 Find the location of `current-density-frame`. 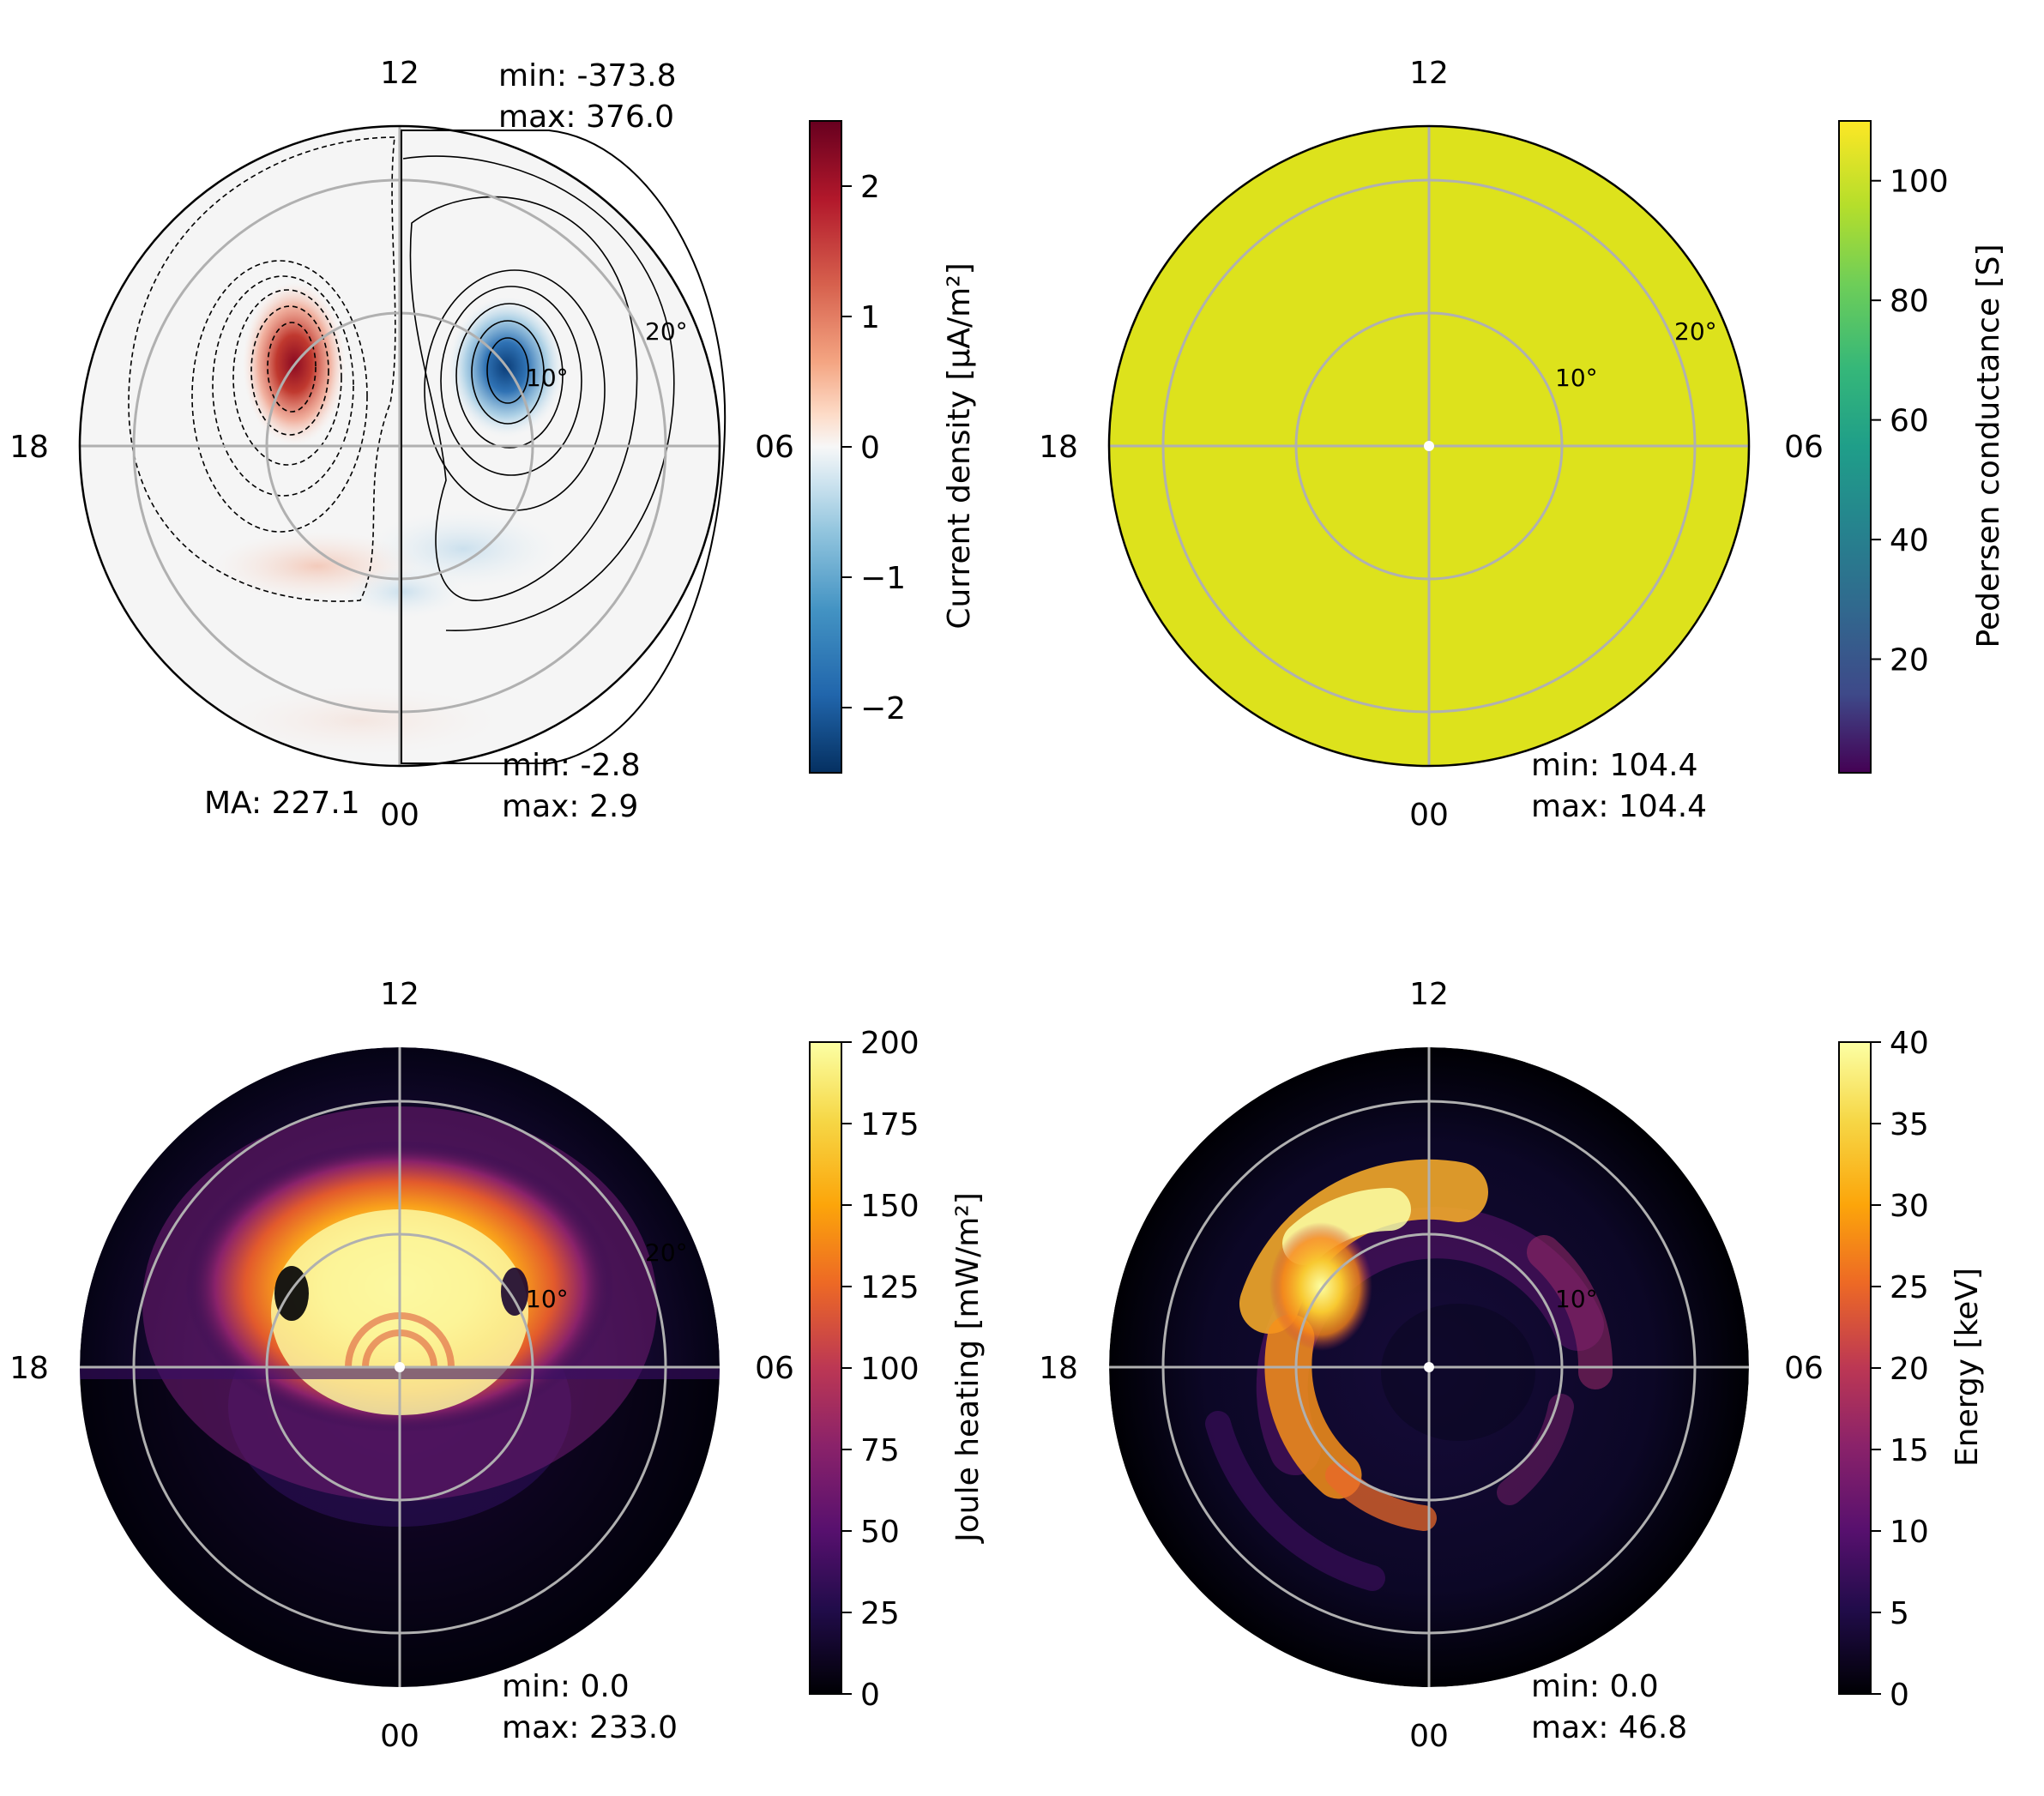

current-density-frame is located at coordinates (399, 446).